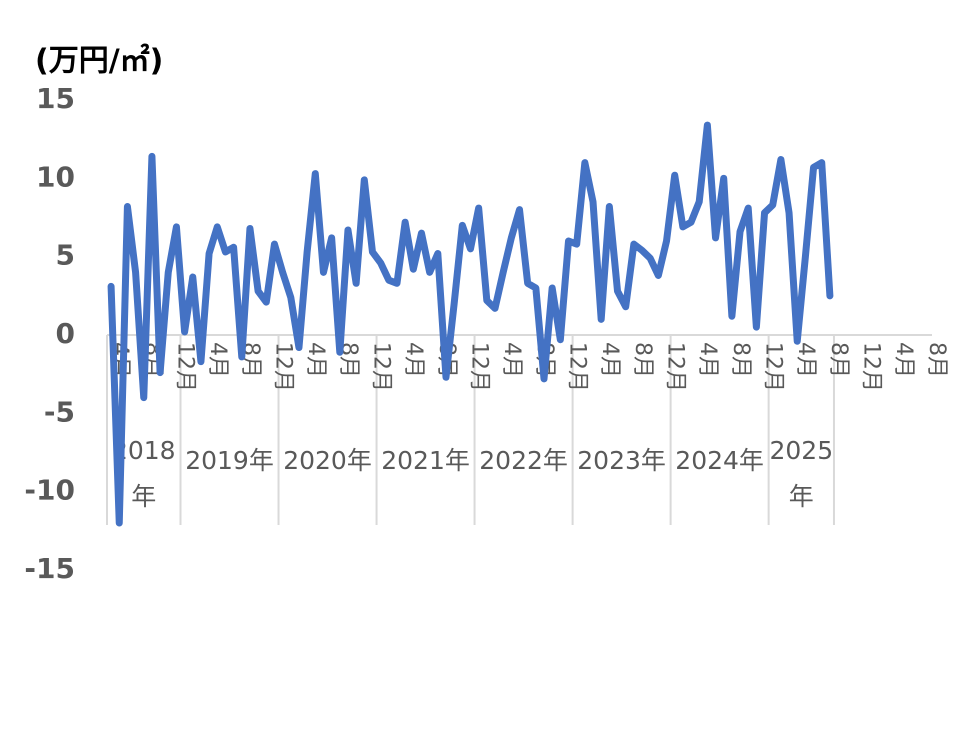 This screenshot has height=742, width=957. What do you see at coordinates (55, 98) in the screenshot?
I see `y-tick-label: 15` at bounding box center [55, 98].